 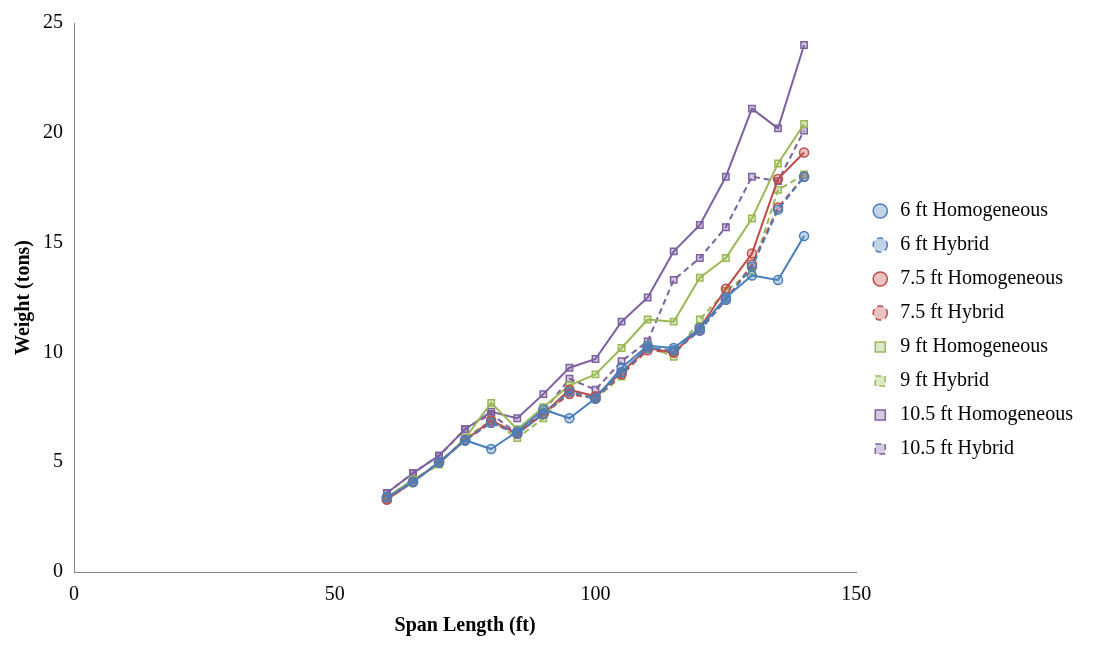 I want to click on y-tick-label: 20, so click(x=53, y=131).